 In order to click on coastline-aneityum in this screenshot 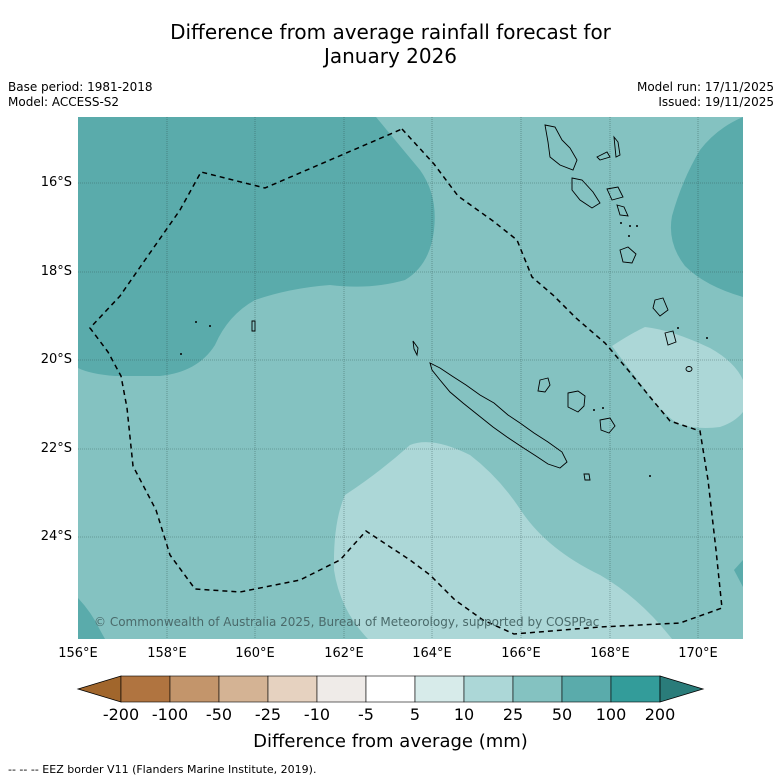, I will do `click(670, 338)`.